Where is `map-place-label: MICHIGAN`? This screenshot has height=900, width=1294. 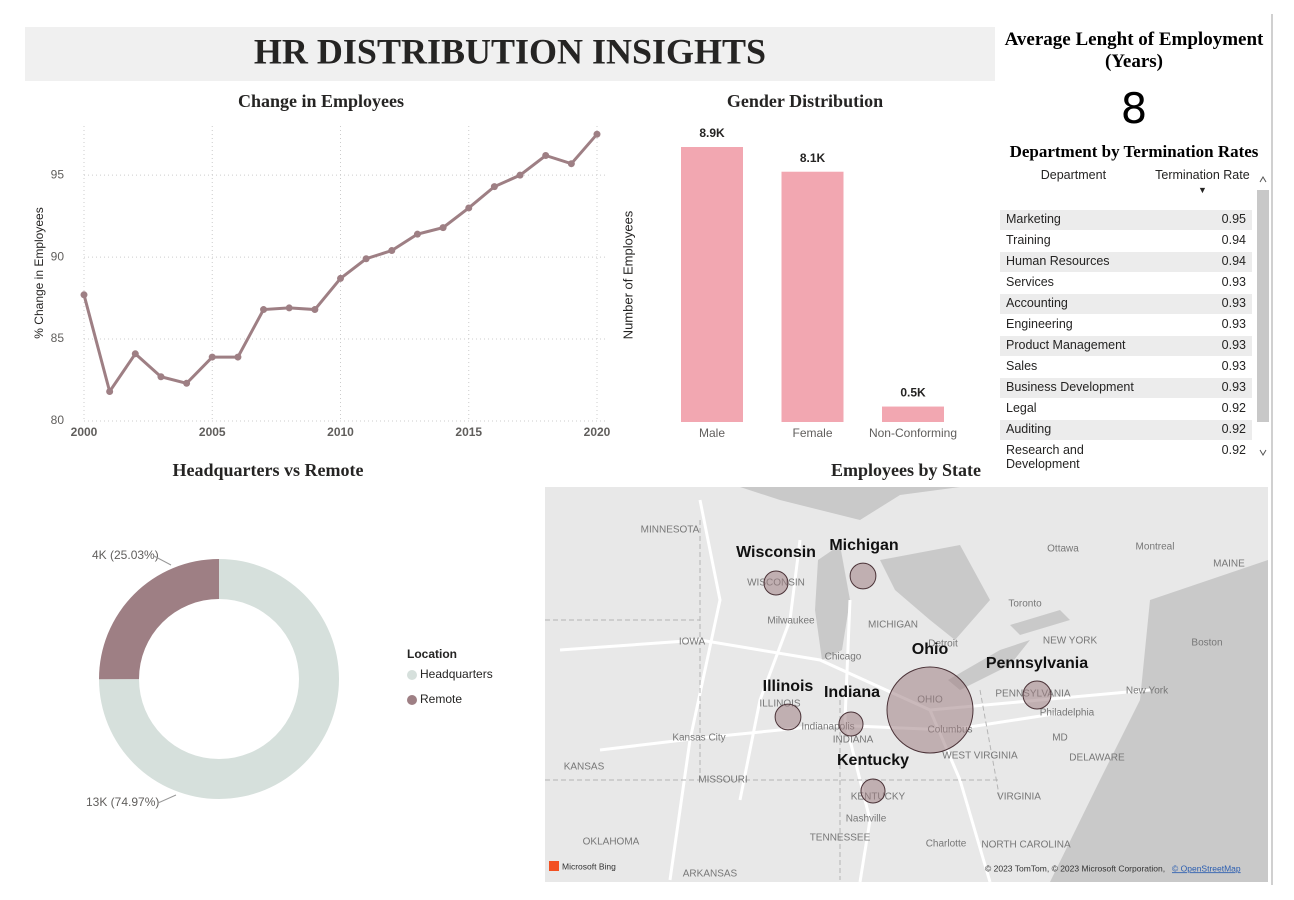
map-place-label: MICHIGAN is located at coordinates (893, 625).